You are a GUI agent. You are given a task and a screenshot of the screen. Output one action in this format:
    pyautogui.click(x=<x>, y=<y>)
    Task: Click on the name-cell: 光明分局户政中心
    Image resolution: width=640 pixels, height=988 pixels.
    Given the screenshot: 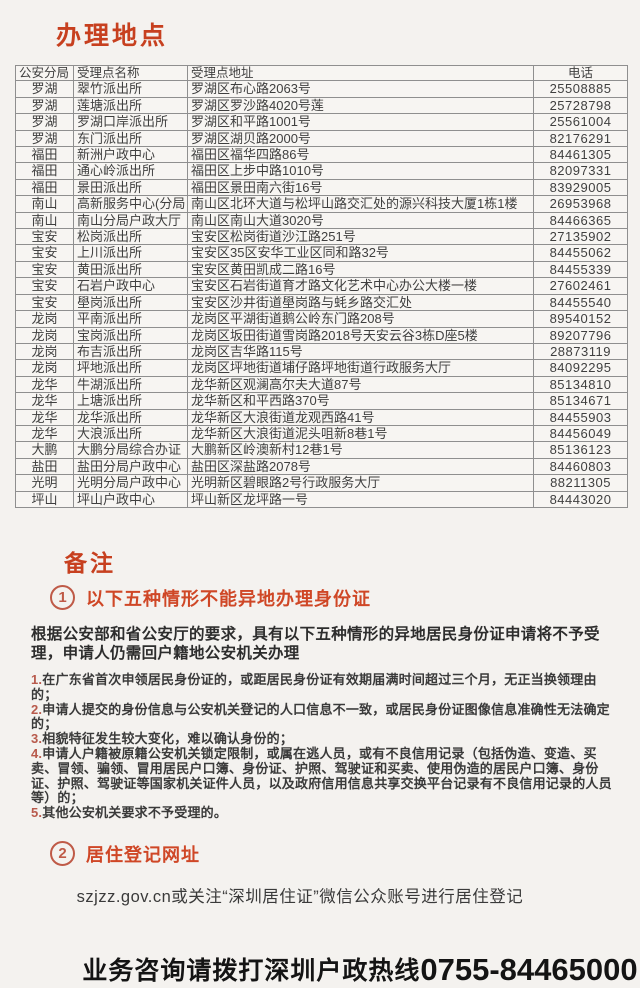 What is the action you would take?
    pyautogui.click(x=130, y=483)
    